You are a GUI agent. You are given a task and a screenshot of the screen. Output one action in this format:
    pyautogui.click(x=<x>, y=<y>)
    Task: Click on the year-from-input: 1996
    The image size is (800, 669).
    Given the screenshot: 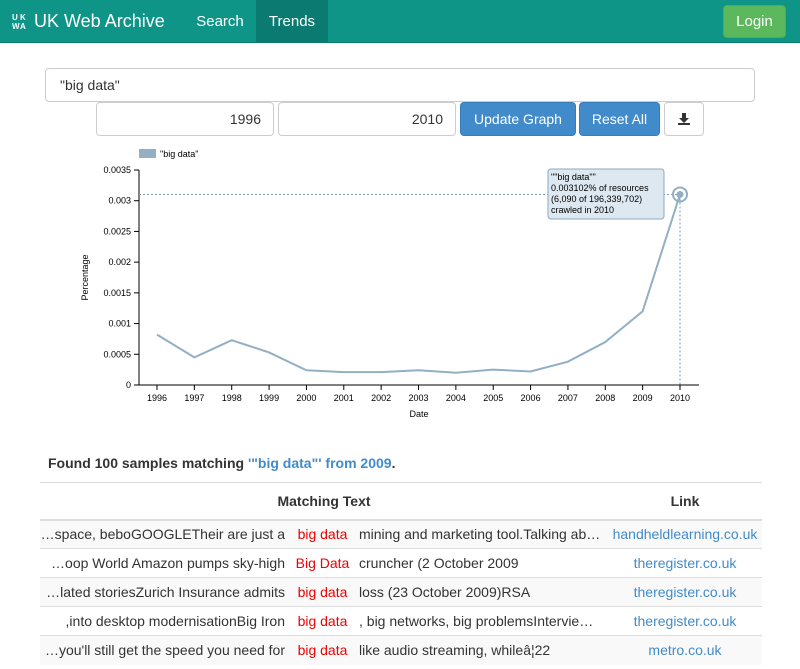 What is the action you would take?
    pyautogui.click(x=185, y=119)
    